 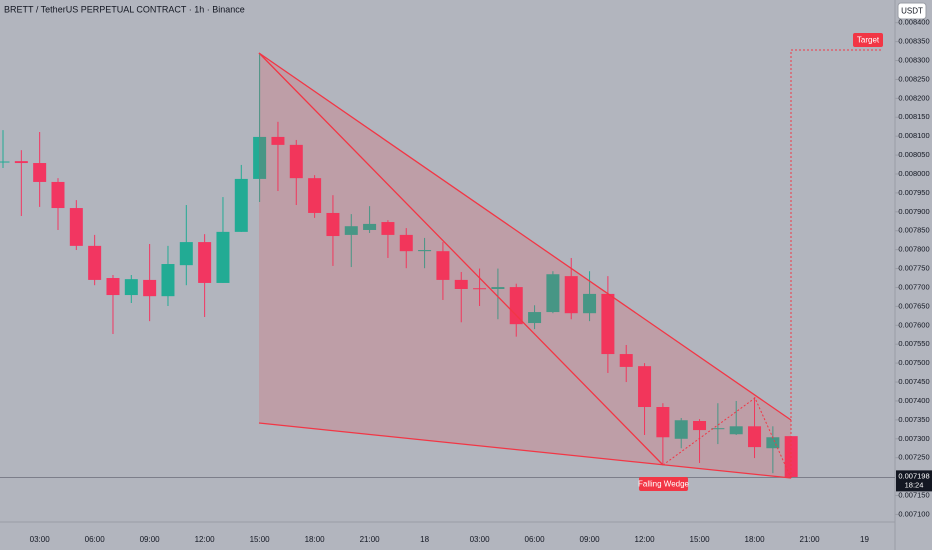 What do you see at coordinates (913, 268) in the screenshot?
I see `y-tick-label: 0.007750` at bounding box center [913, 268].